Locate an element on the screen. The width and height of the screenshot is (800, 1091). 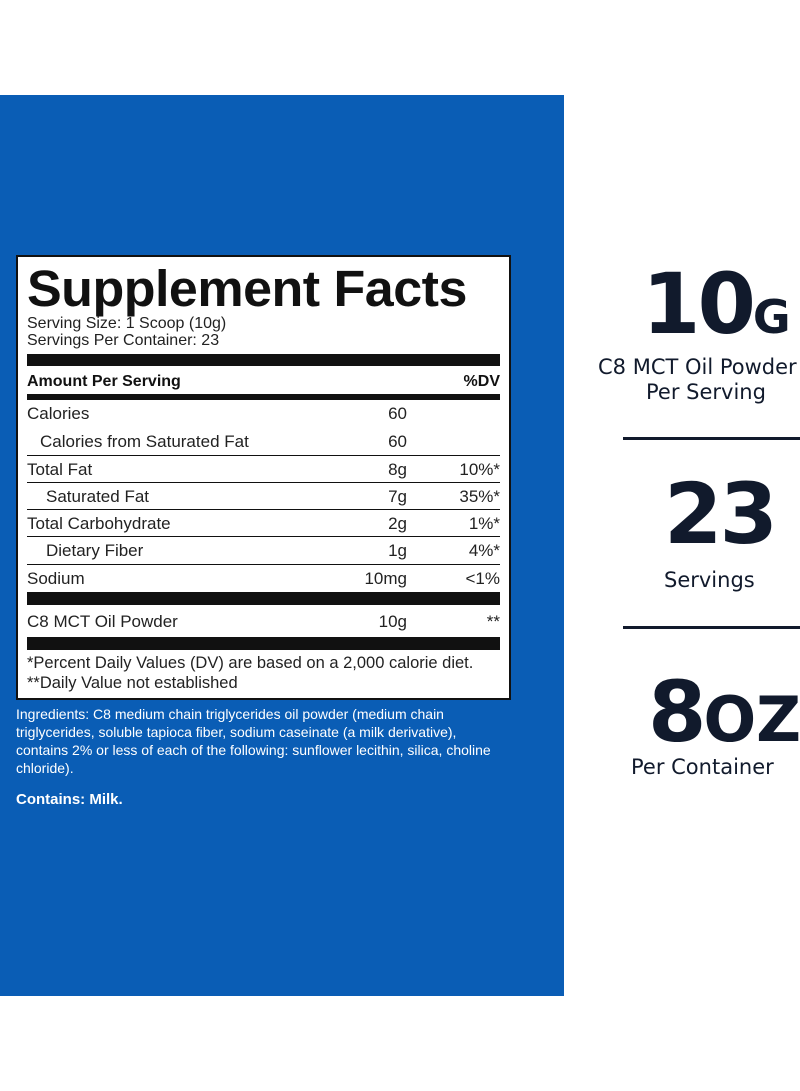
stat-unit: OZ is located at coordinates (751, 719).